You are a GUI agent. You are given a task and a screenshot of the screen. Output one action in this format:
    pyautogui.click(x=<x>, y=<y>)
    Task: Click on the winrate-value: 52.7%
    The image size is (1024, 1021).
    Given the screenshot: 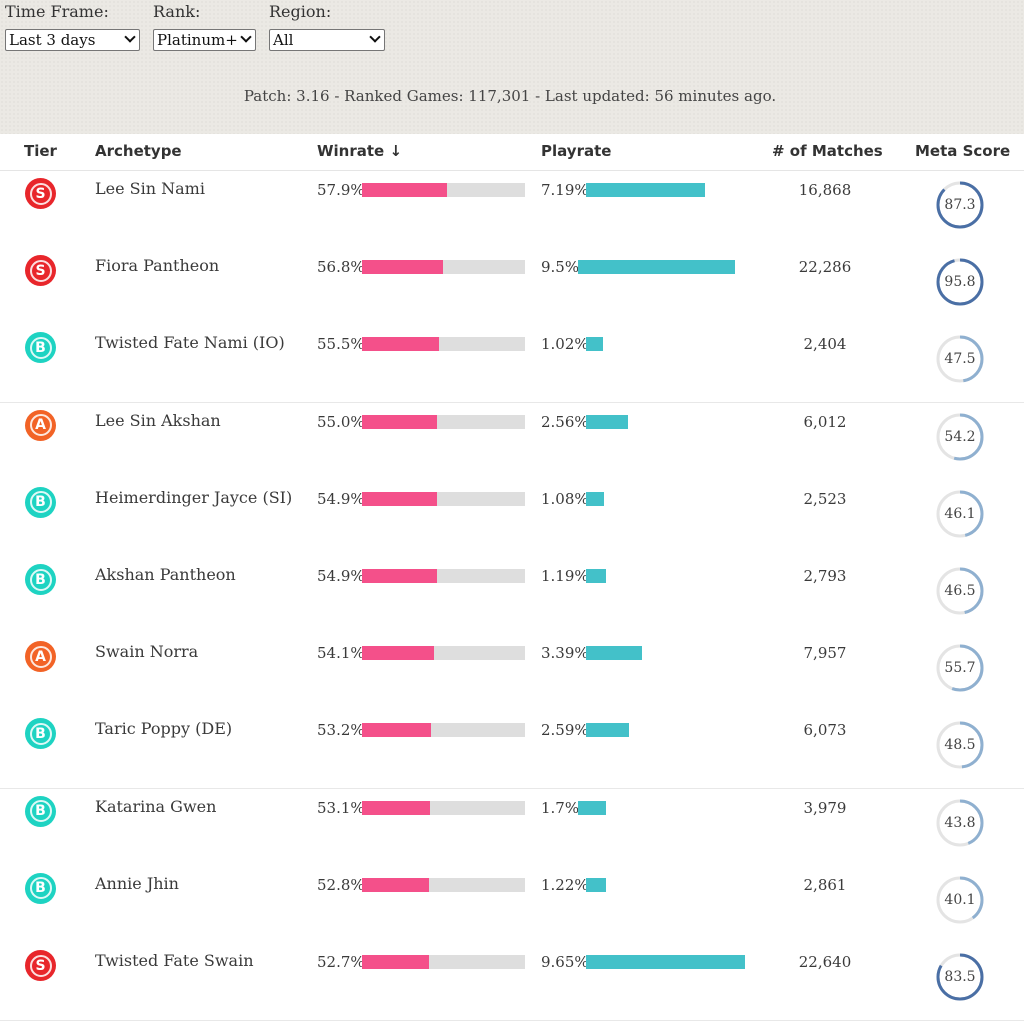 What is the action you would take?
    pyautogui.click(x=341, y=962)
    